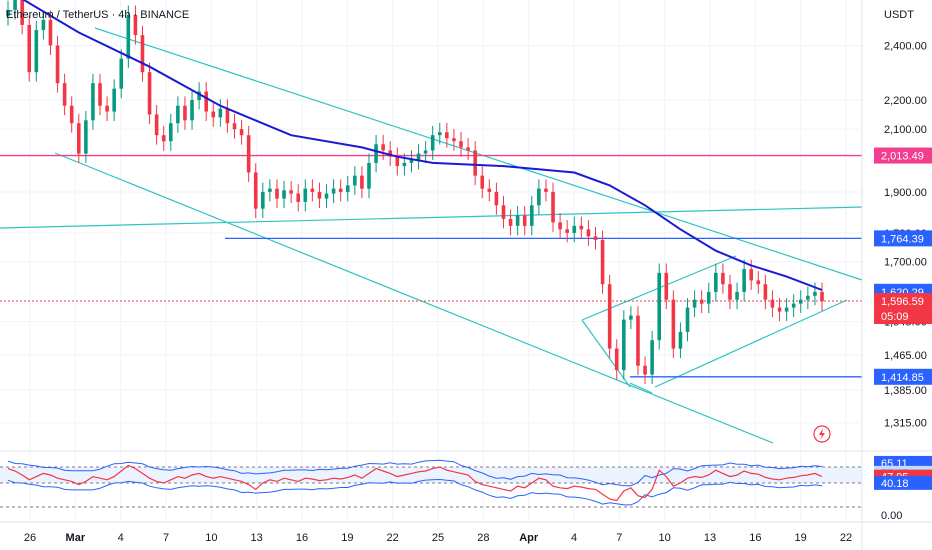  I want to click on x-tick-label: 22, so click(846, 538).